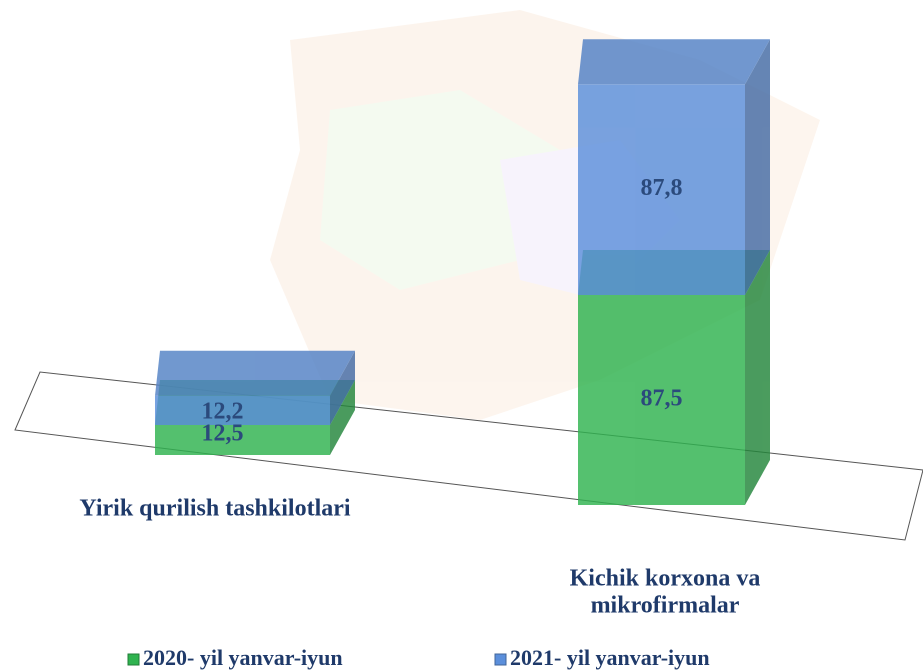 The image size is (923, 671). I want to click on legend-label: 2020- yil yanvar-iyun, so click(243, 657).